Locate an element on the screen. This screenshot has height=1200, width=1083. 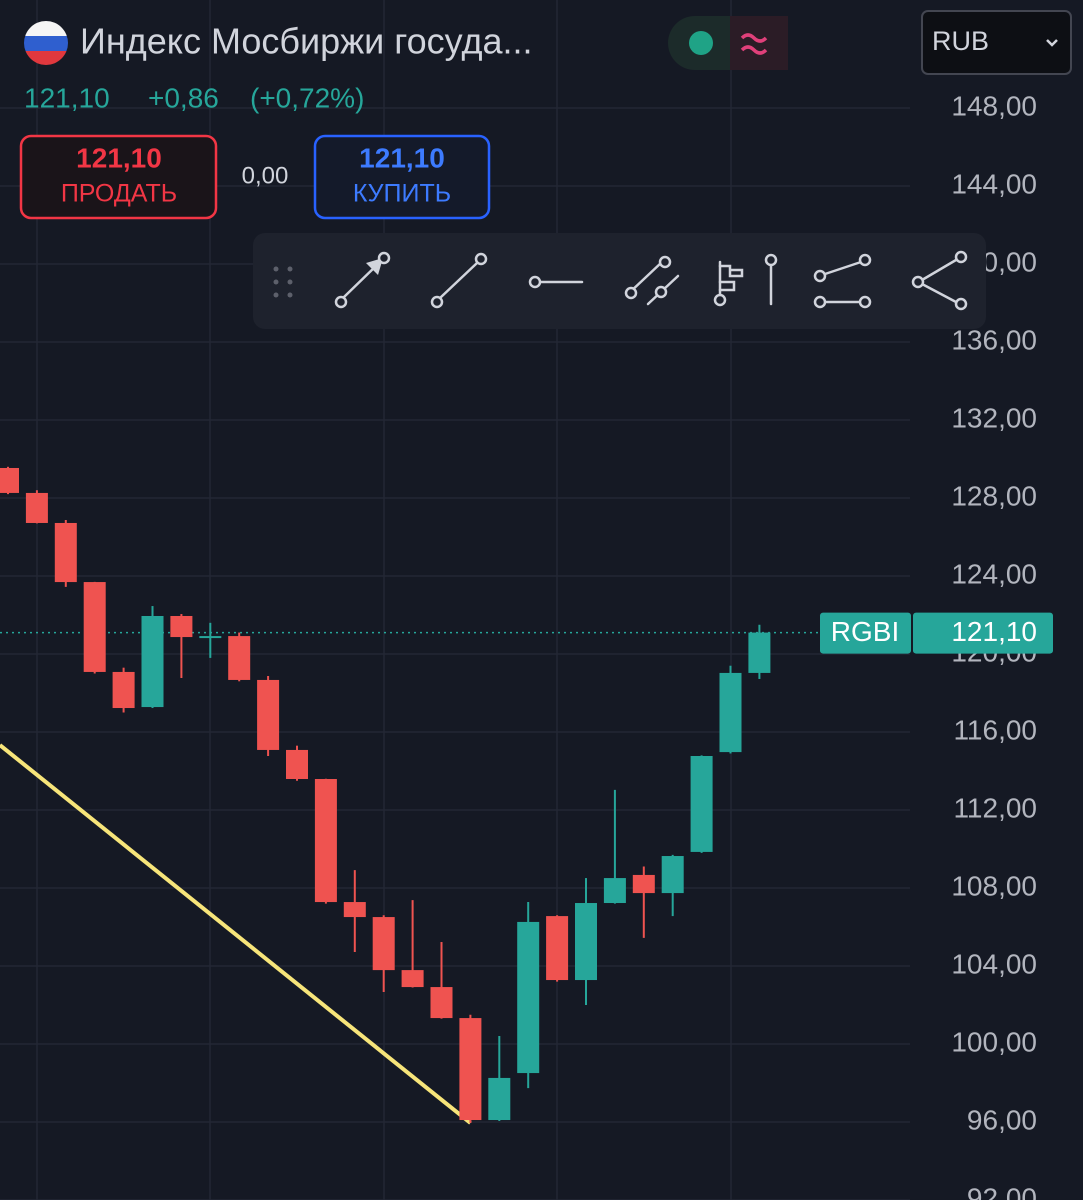
drag-handle is located at coordinates (283, 282).